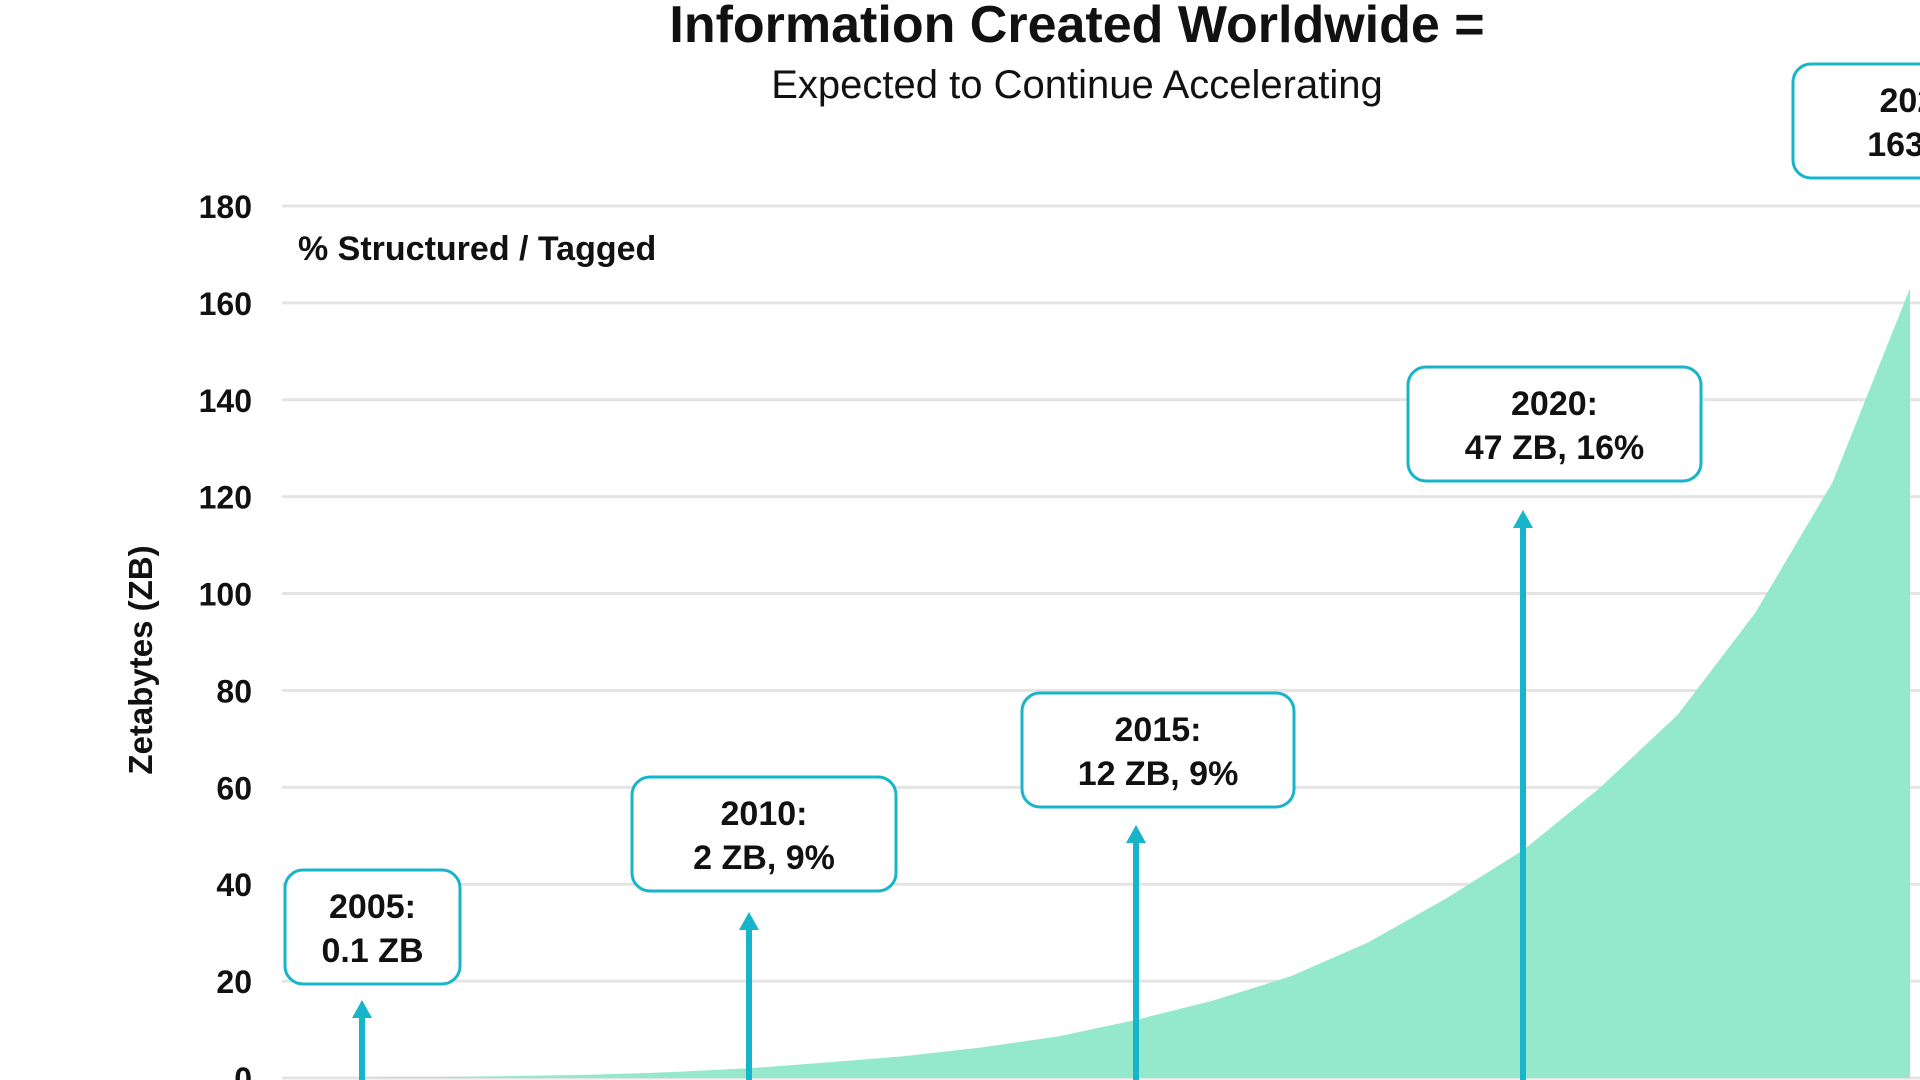  What do you see at coordinates (234, 982) in the screenshot?
I see `y-tick-label: 20` at bounding box center [234, 982].